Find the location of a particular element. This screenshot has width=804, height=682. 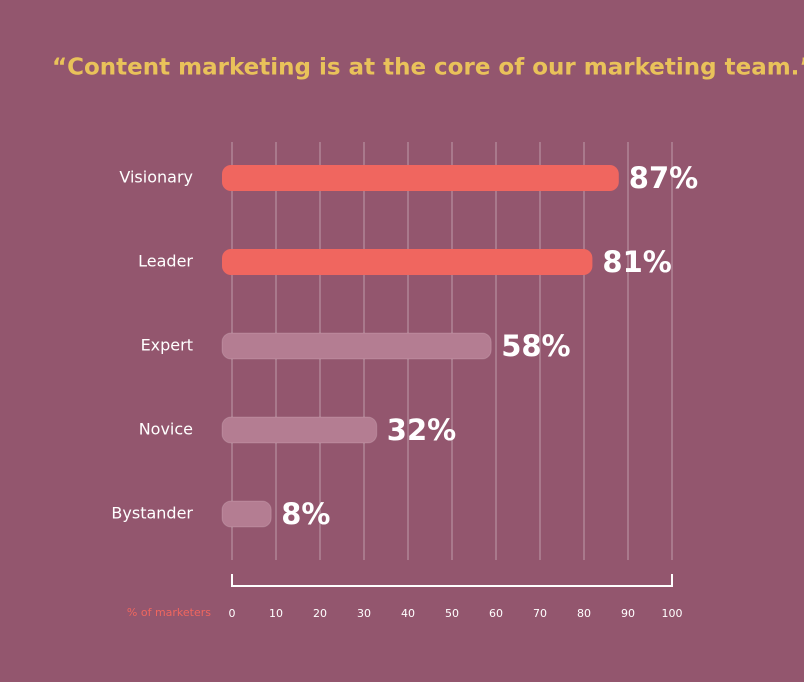

y-tick-label: Expert is located at coordinates (167, 345).